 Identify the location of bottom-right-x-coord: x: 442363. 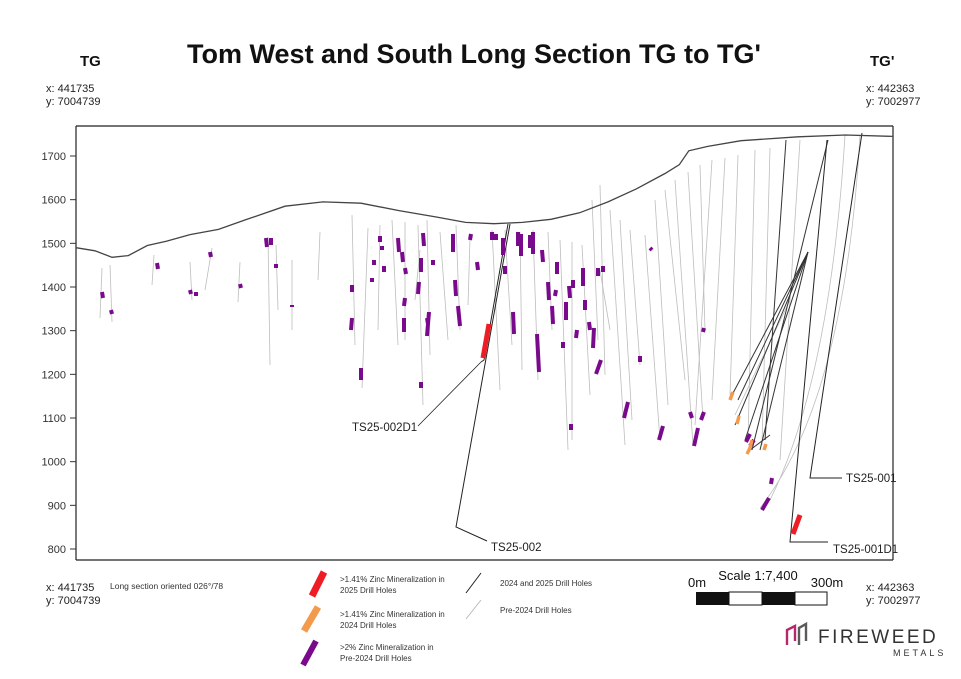
(890, 588).